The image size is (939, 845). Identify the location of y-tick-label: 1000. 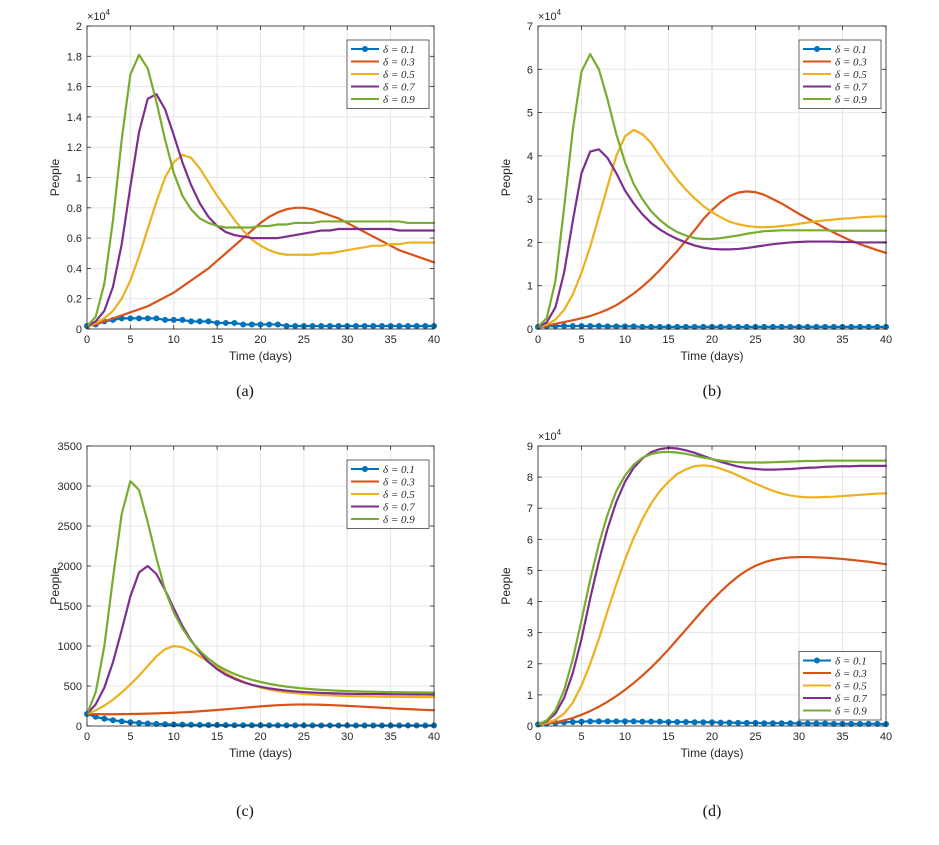
(70, 647).